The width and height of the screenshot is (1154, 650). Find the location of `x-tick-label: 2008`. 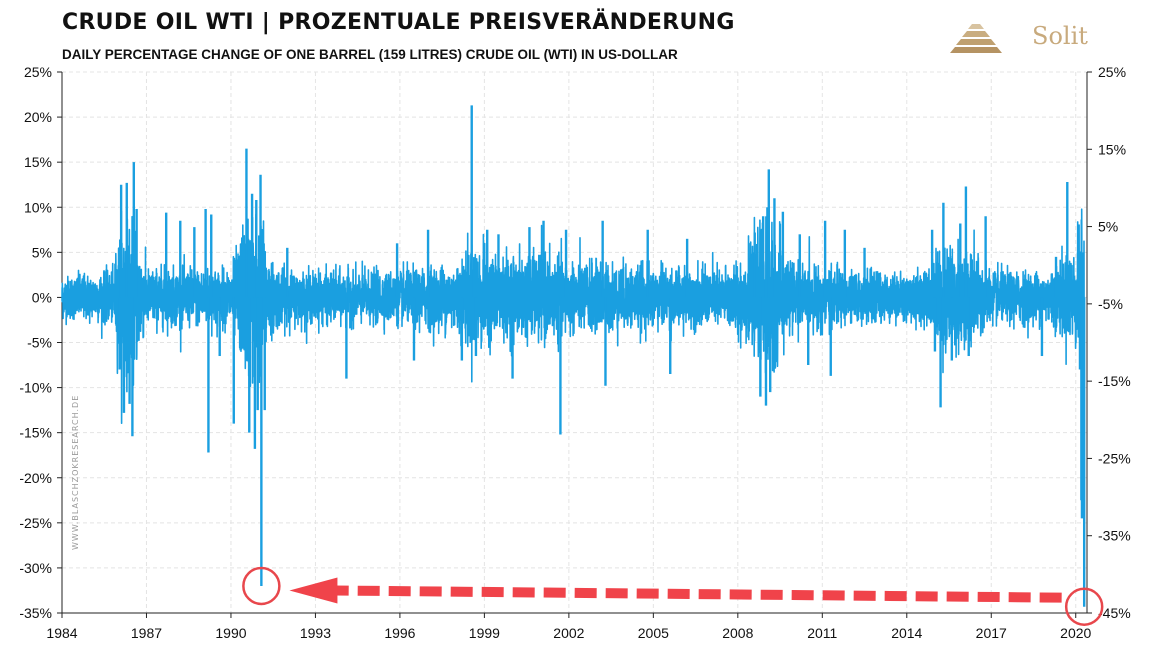

x-tick-label: 2008 is located at coordinates (737, 633).